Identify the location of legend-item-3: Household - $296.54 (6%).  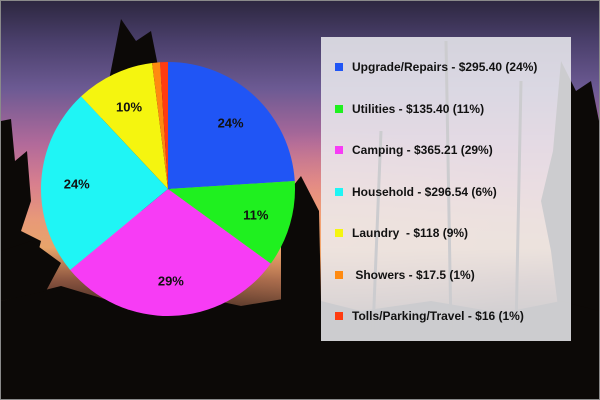
(416, 192).